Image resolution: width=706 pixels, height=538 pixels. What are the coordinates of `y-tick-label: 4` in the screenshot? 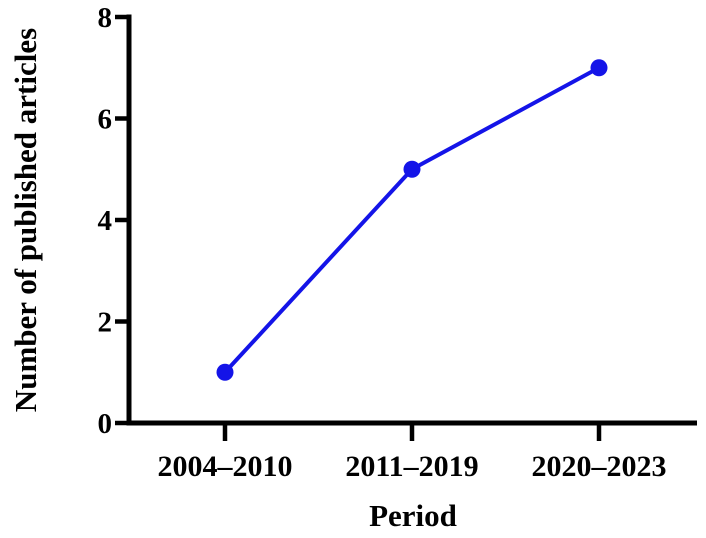 It's located at (105, 221).